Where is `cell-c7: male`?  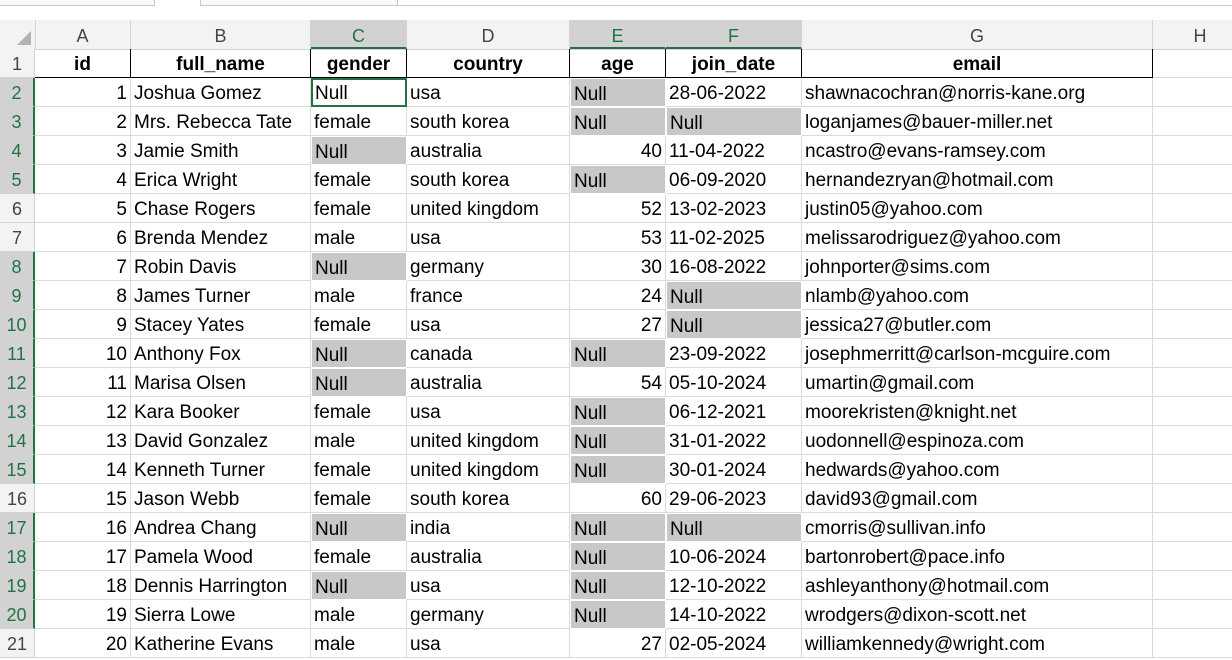 cell-c7: male is located at coordinates (359, 237).